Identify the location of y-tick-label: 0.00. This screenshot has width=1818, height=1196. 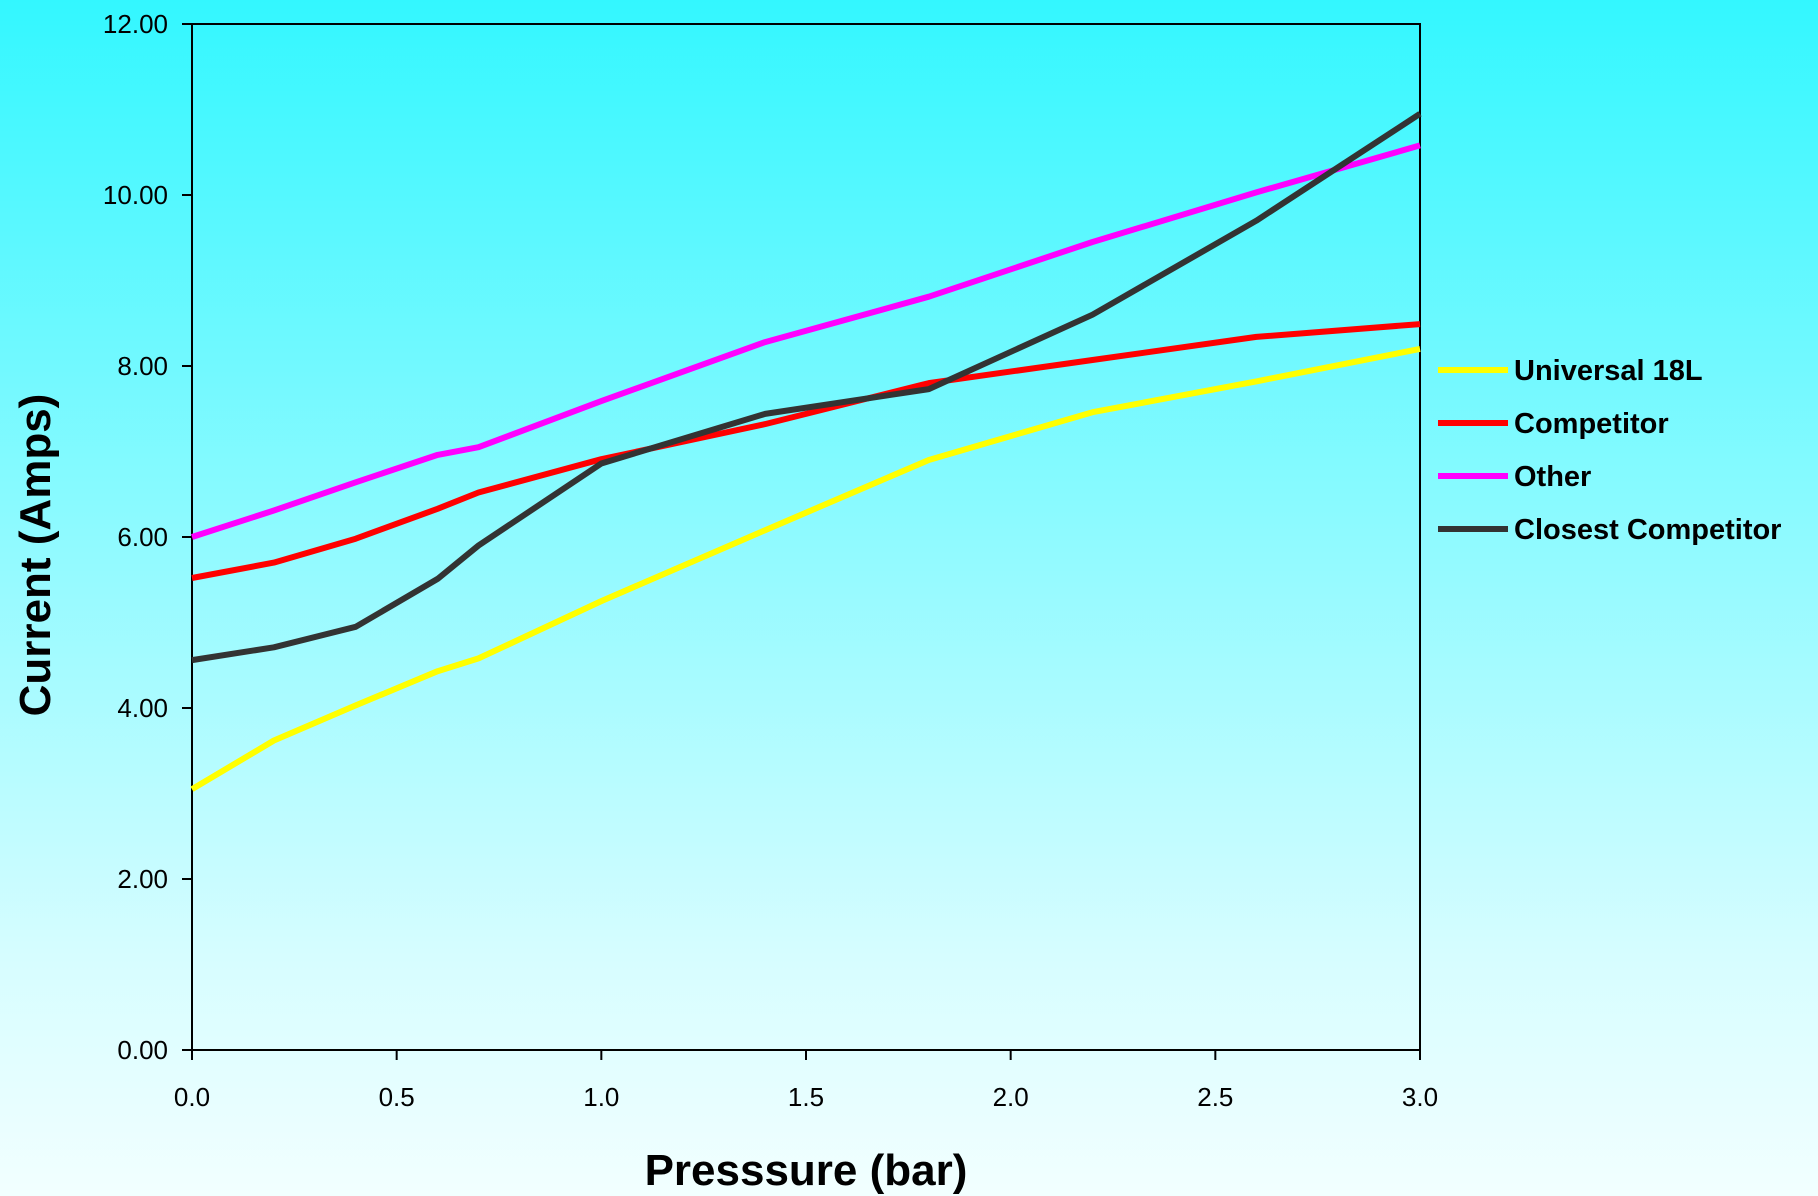
(142, 1050).